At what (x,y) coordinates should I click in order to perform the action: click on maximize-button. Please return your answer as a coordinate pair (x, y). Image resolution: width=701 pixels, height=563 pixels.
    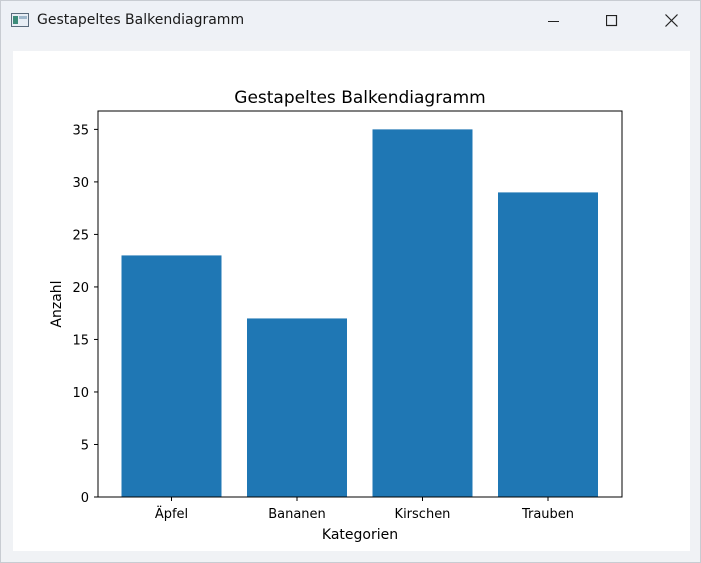
    Looking at the image, I should click on (612, 20).